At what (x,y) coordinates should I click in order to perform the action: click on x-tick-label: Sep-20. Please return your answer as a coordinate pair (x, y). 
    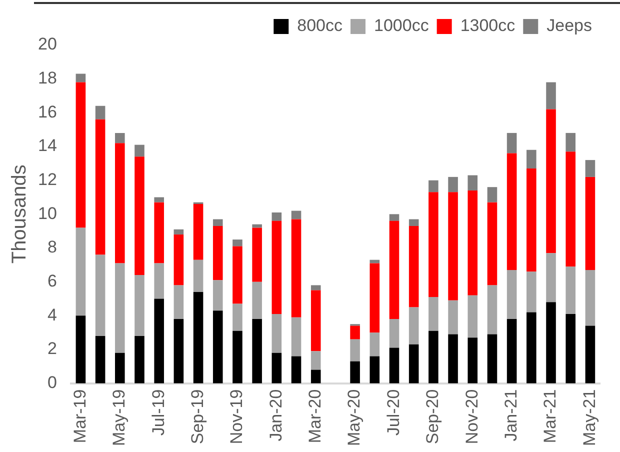
    Looking at the image, I should click on (432, 416).